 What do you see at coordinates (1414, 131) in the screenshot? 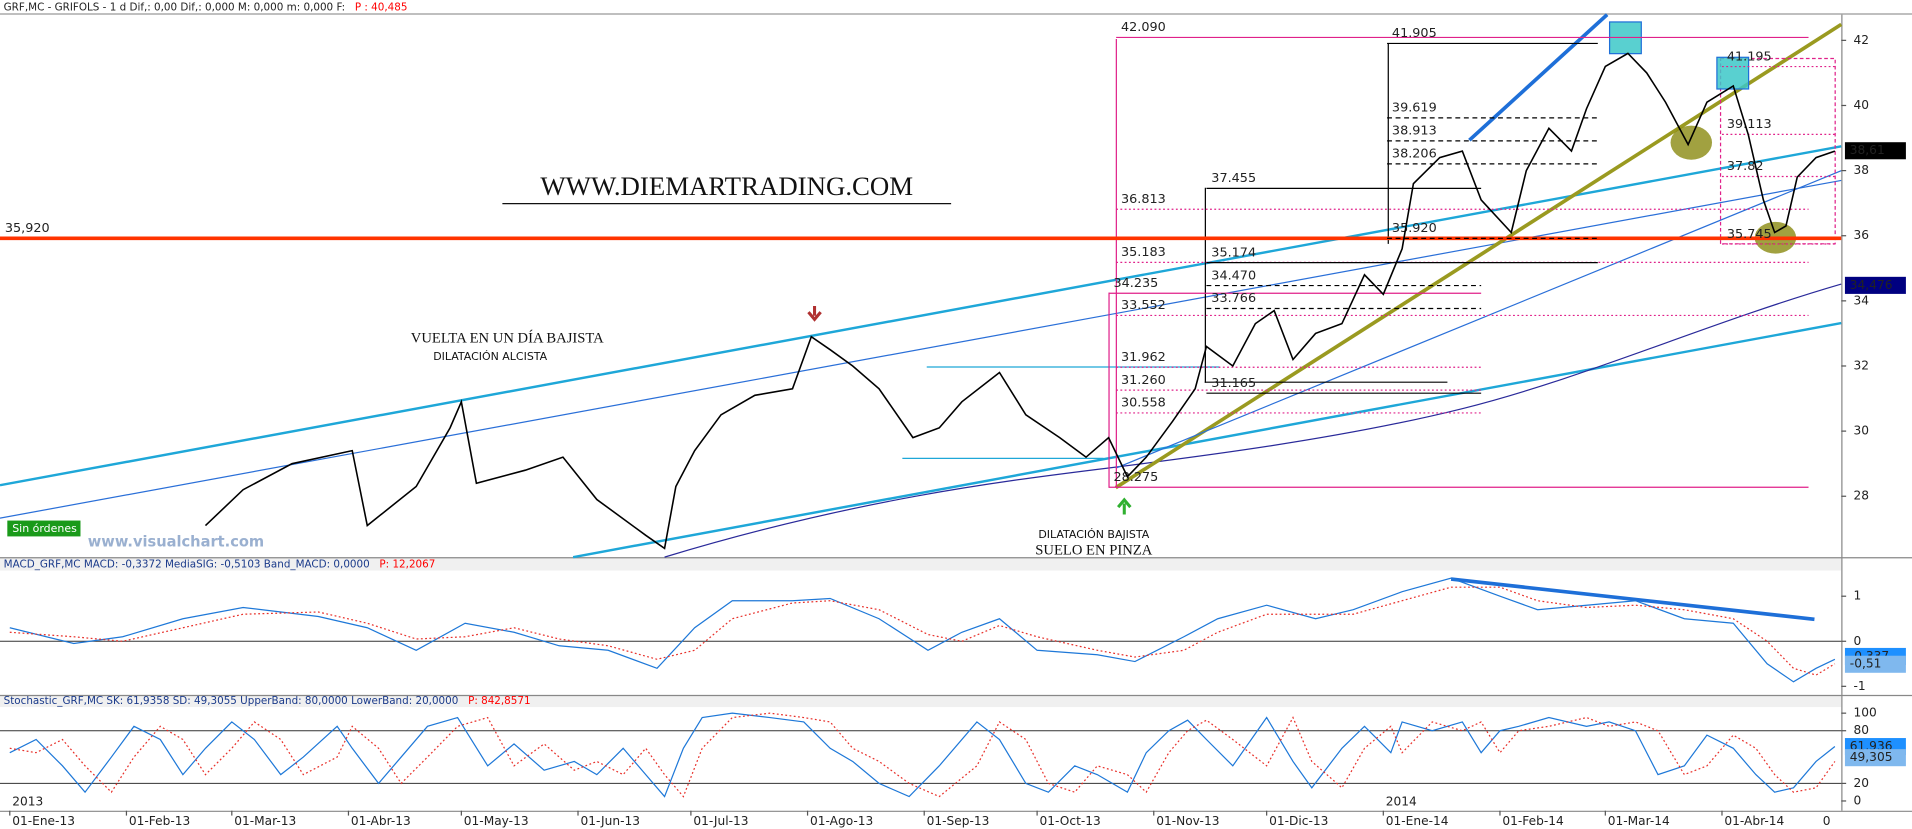
I see `level-label: 38.913` at bounding box center [1414, 131].